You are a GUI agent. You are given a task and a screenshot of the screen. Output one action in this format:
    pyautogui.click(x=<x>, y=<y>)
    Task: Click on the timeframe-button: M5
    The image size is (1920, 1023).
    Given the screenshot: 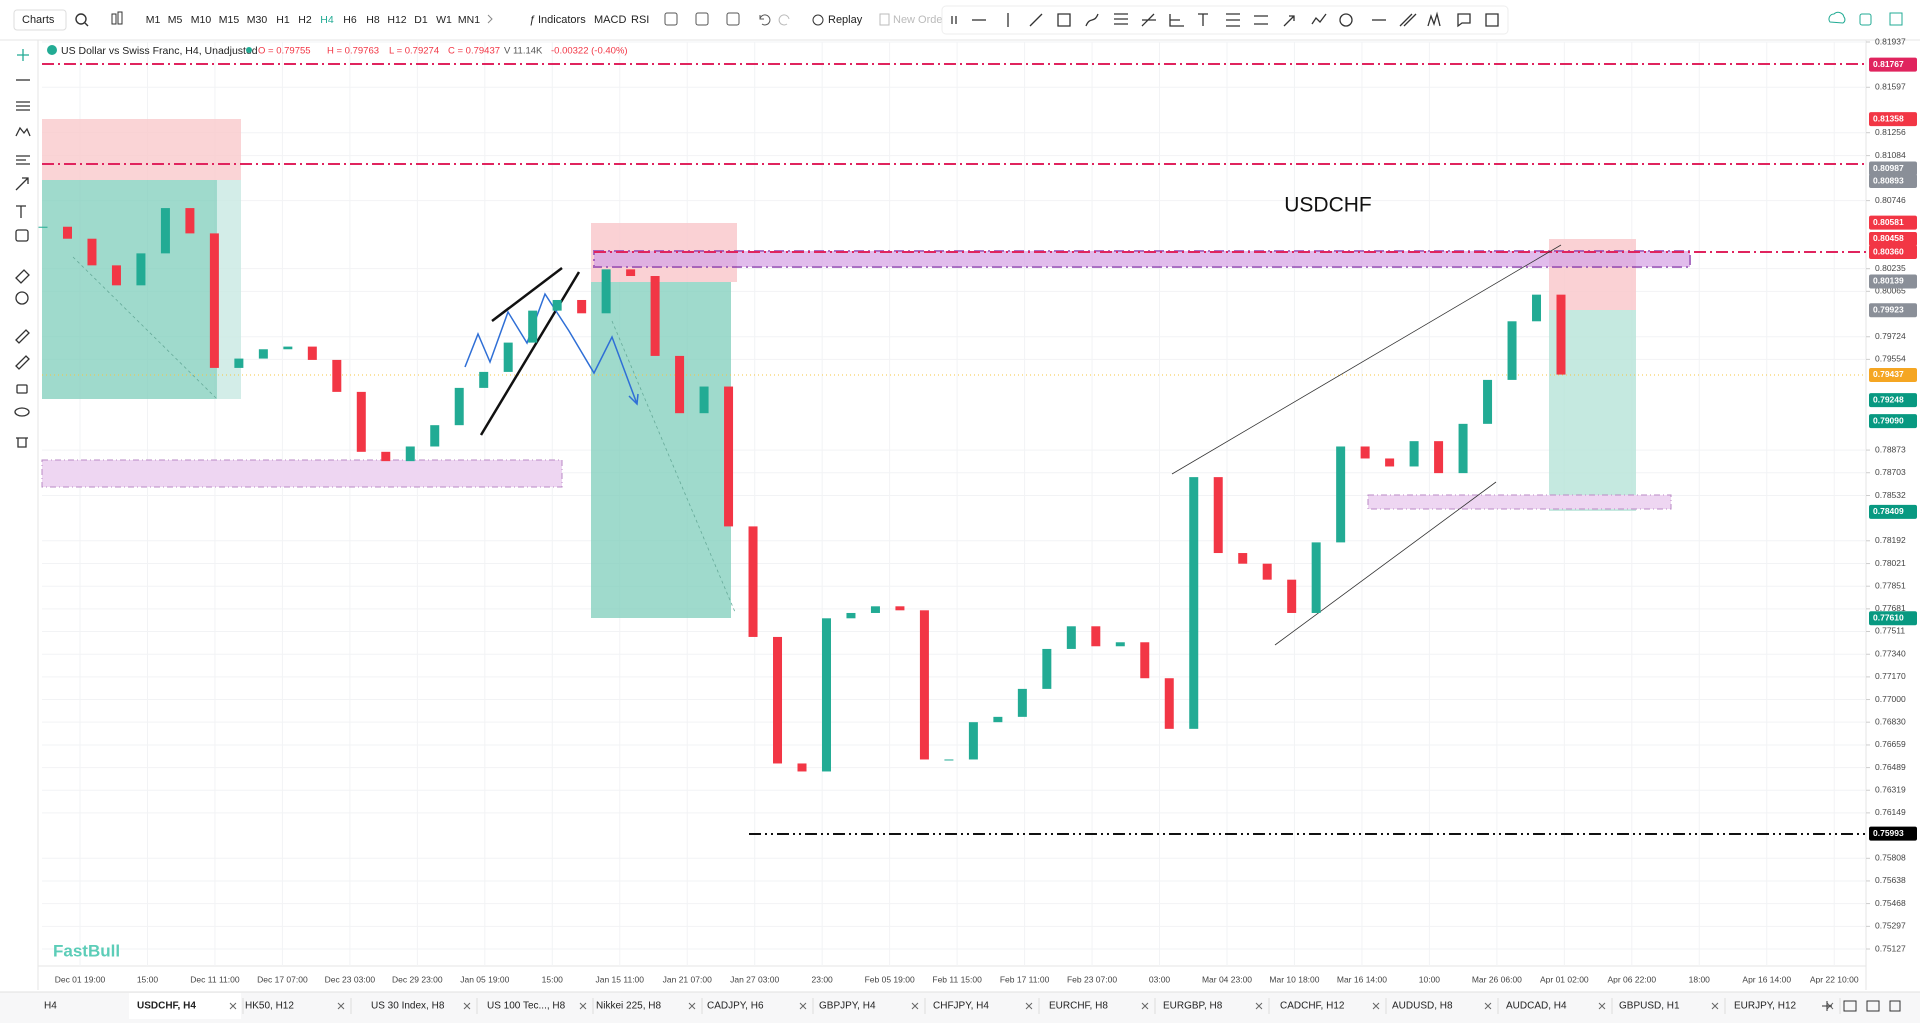 What is the action you would take?
    pyautogui.click(x=175, y=20)
    